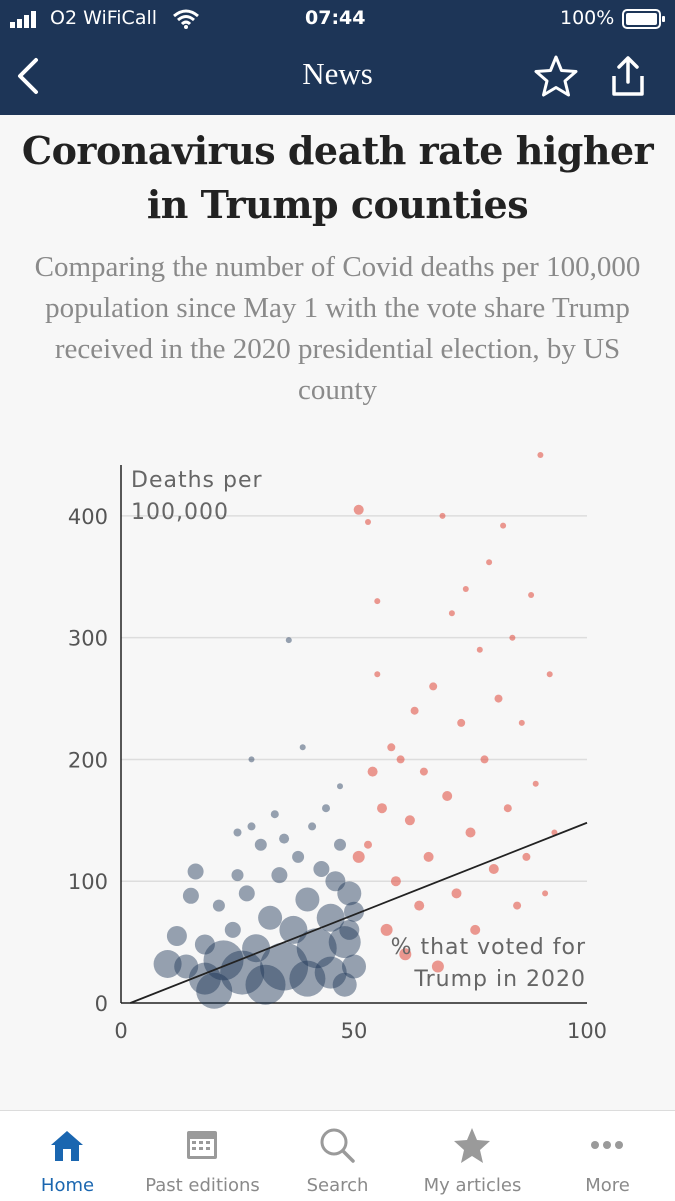 Image resolution: width=675 pixels, height=1201 pixels. I want to click on y-tick-label: 0, so click(101, 1004).